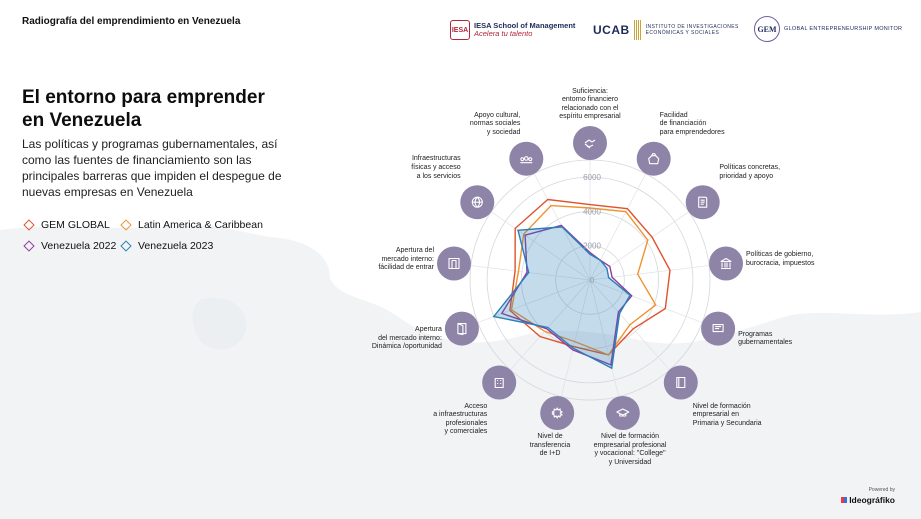 This screenshot has height=519, width=921. Describe the element at coordinates (414, 250) in the screenshot. I see `category-label-line: Apertura del` at that location.